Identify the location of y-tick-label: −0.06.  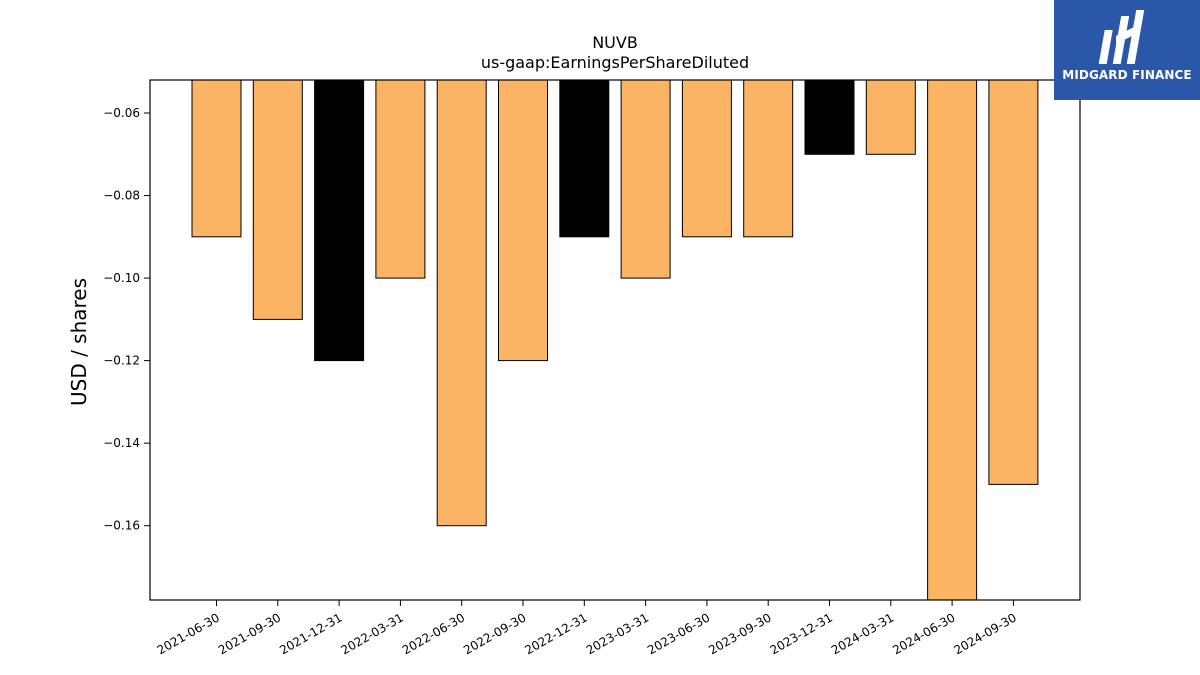
(121, 113).